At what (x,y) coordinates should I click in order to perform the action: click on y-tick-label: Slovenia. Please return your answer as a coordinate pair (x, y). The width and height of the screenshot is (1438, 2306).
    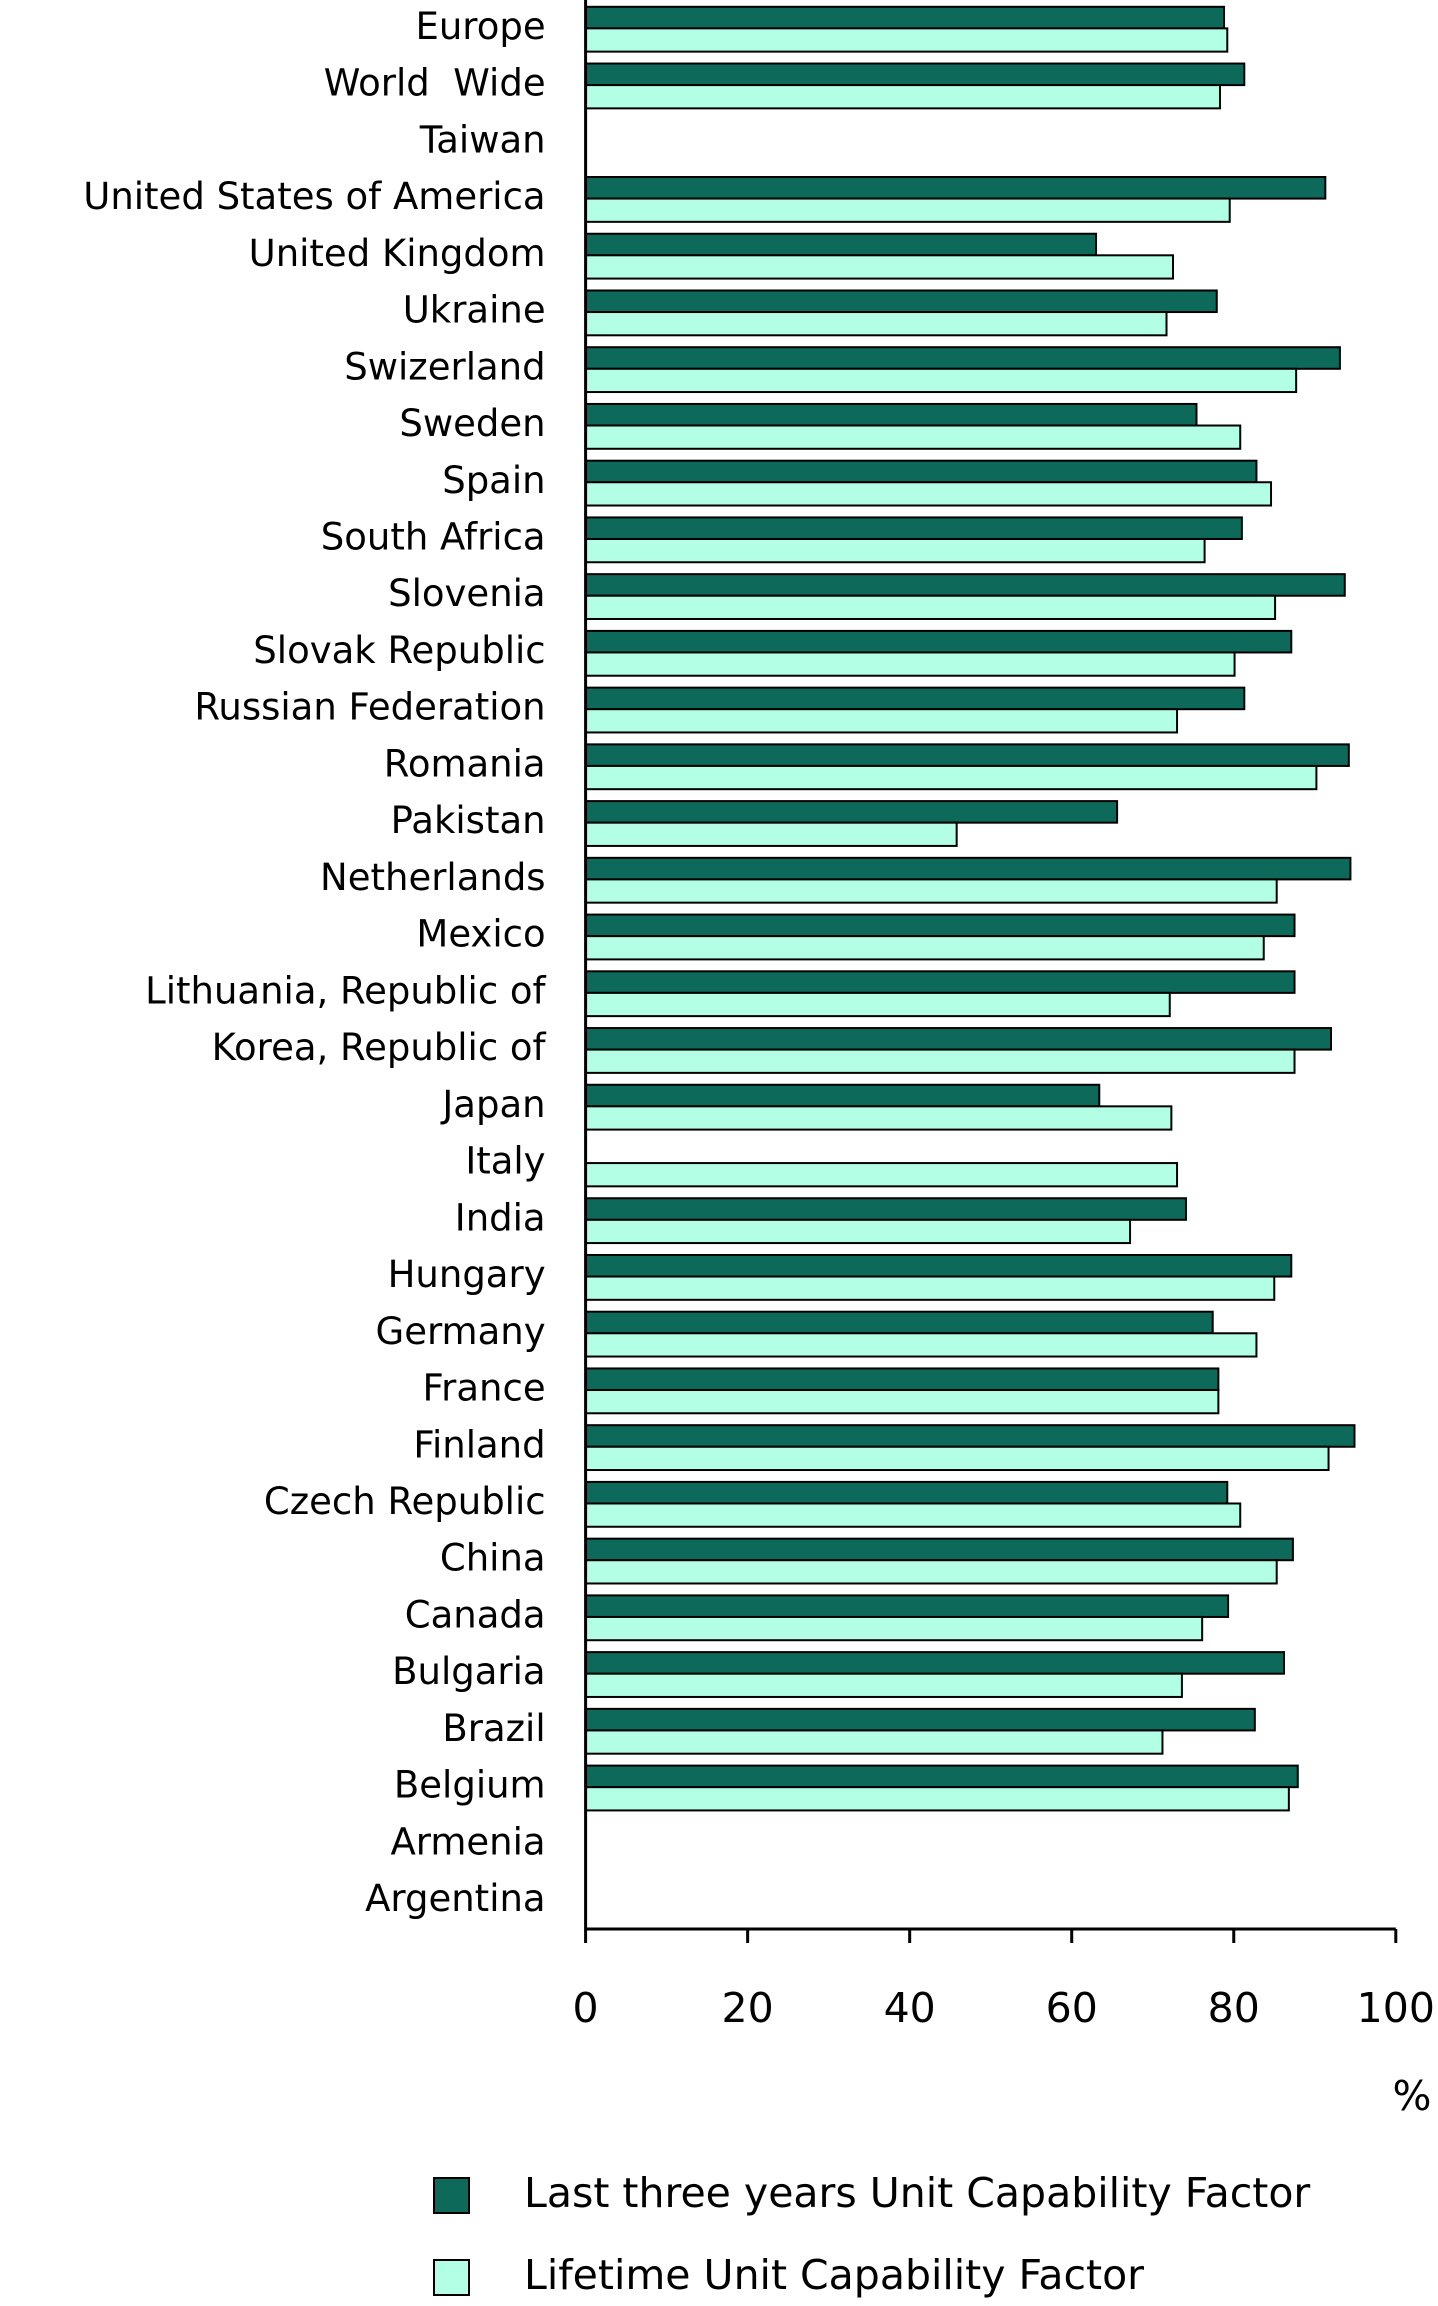
    Looking at the image, I should click on (466, 593).